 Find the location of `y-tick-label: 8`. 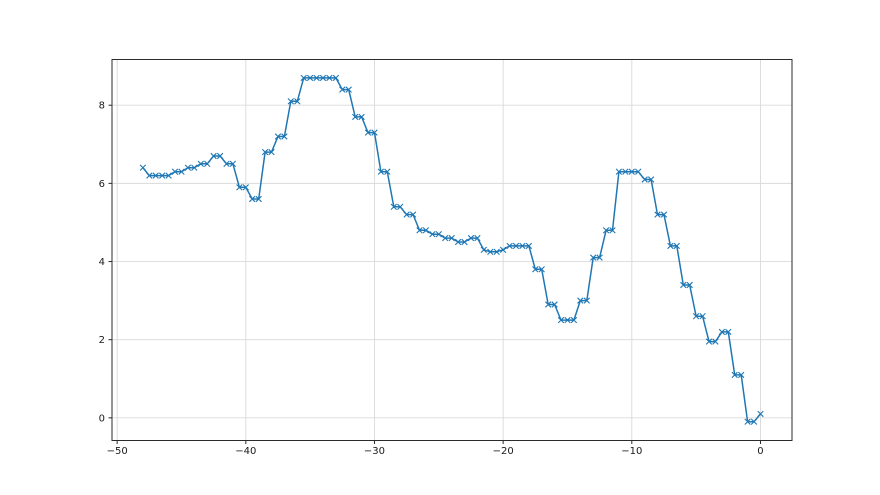

y-tick-label: 8 is located at coordinates (102, 106).